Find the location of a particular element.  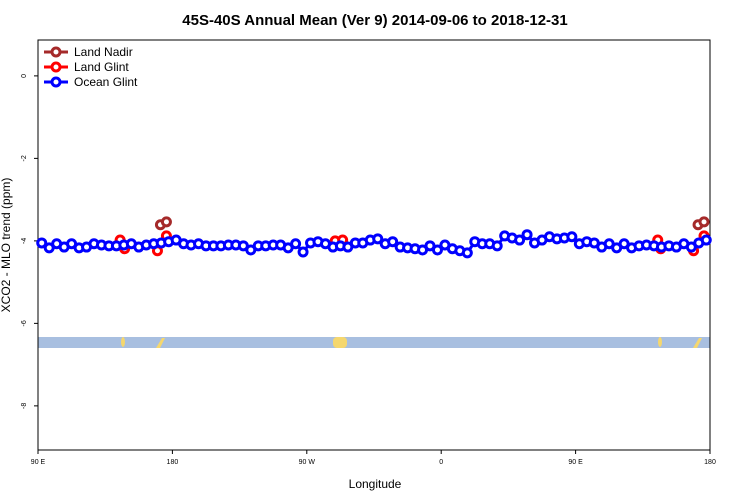

land-mask-strip is located at coordinates (374, 342).